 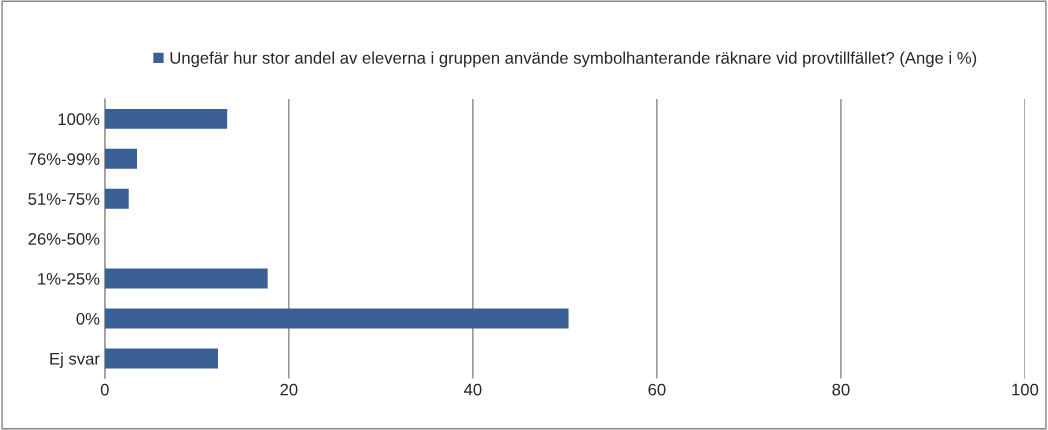 What do you see at coordinates (69, 278) in the screenshot?
I see `y-tick-label: 1%-25%` at bounding box center [69, 278].